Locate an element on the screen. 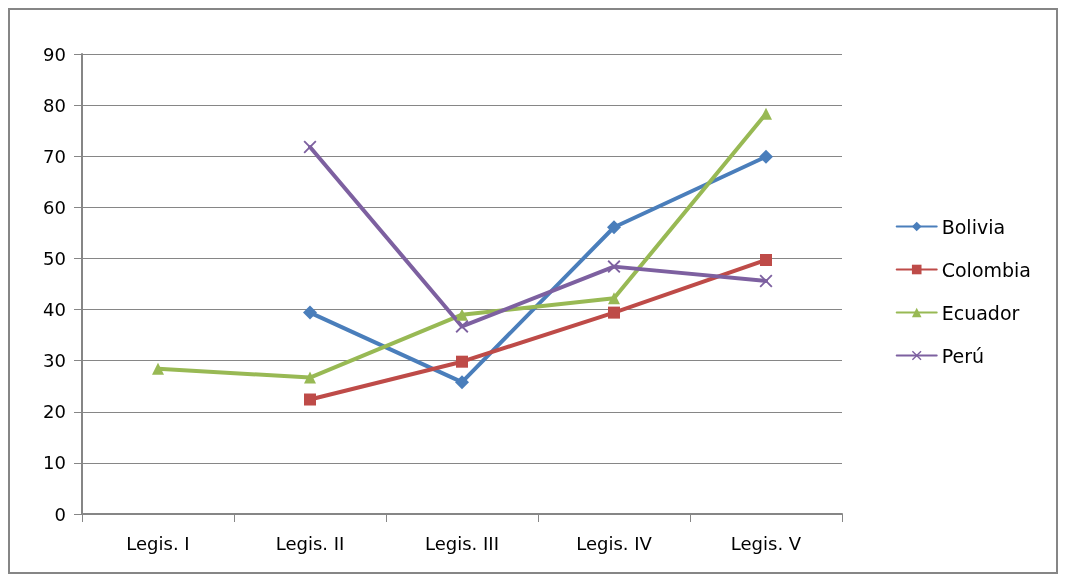 The height and width of the screenshot is (582, 1066). y-tick-label: 10 is located at coordinates (54, 463).